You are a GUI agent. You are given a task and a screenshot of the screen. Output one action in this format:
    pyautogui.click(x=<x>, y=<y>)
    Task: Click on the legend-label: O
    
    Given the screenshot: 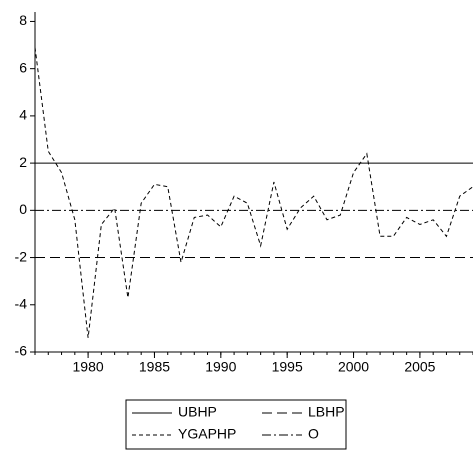 What is the action you would take?
    pyautogui.click(x=313, y=434)
    